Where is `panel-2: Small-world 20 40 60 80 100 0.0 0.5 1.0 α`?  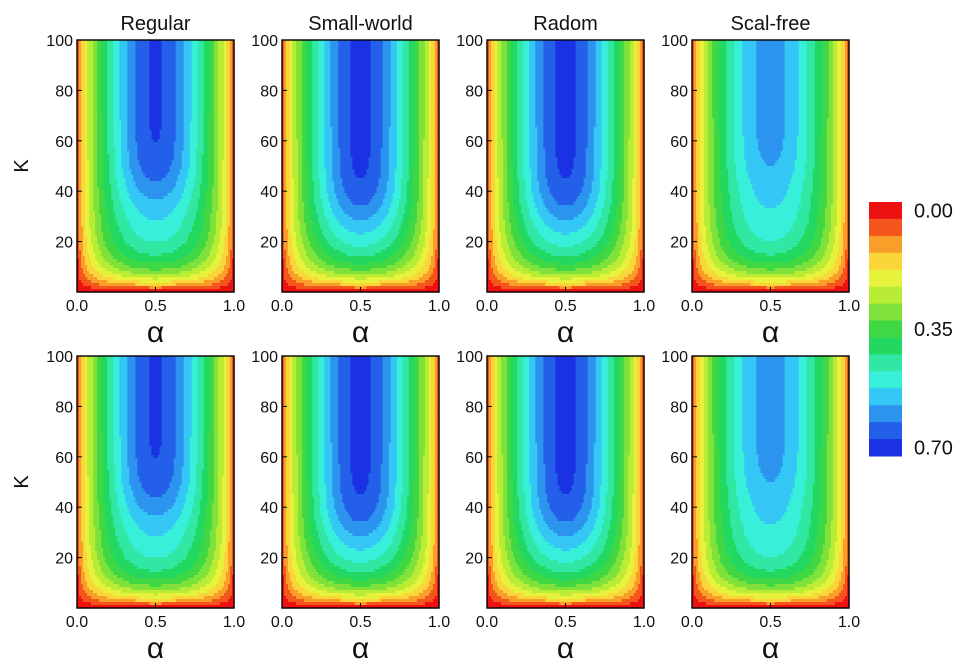 panel-2: Small-world 20 40 60 80 100 0.0 0.5 1.0 α is located at coordinates (350, 181).